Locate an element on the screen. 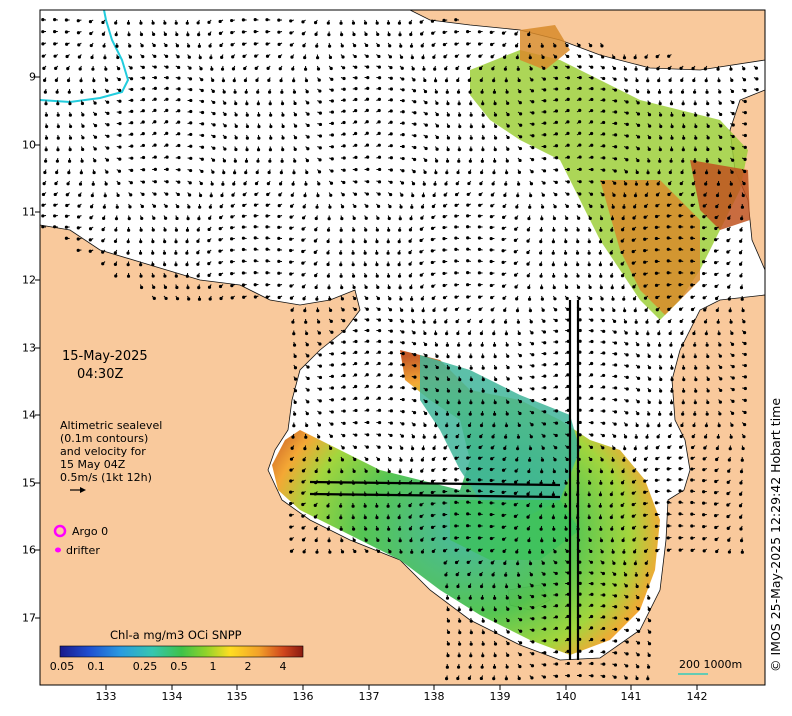 This screenshot has height=716, width=792. x-axis-label: 137 is located at coordinates (369, 696).